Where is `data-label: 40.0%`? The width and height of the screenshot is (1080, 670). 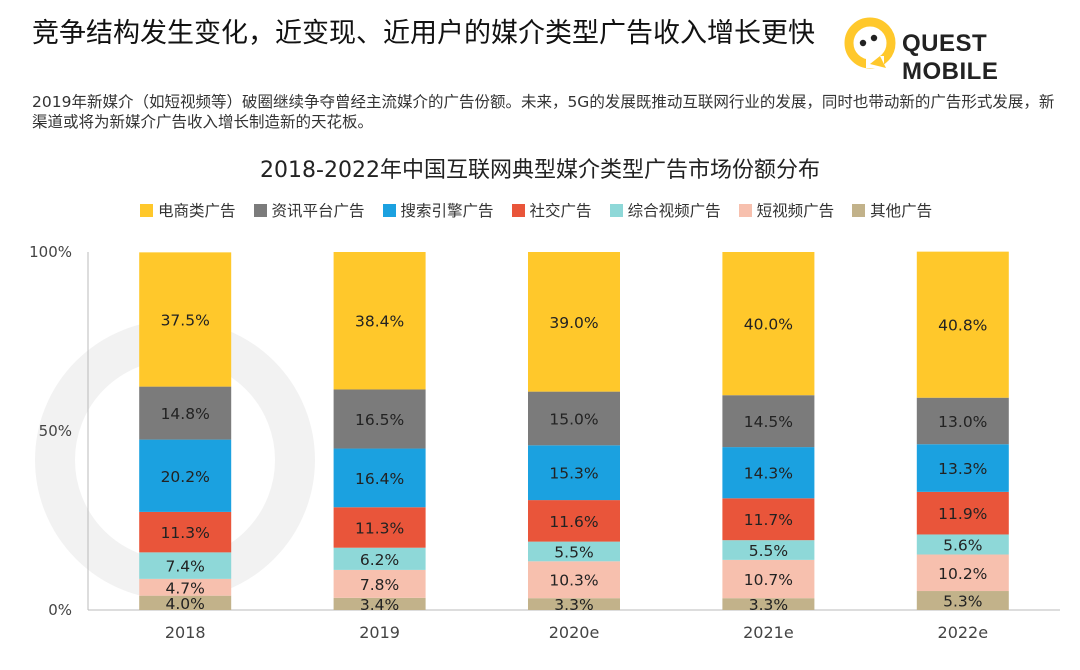 data-label: 40.0% is located at coordinates (768, 325).